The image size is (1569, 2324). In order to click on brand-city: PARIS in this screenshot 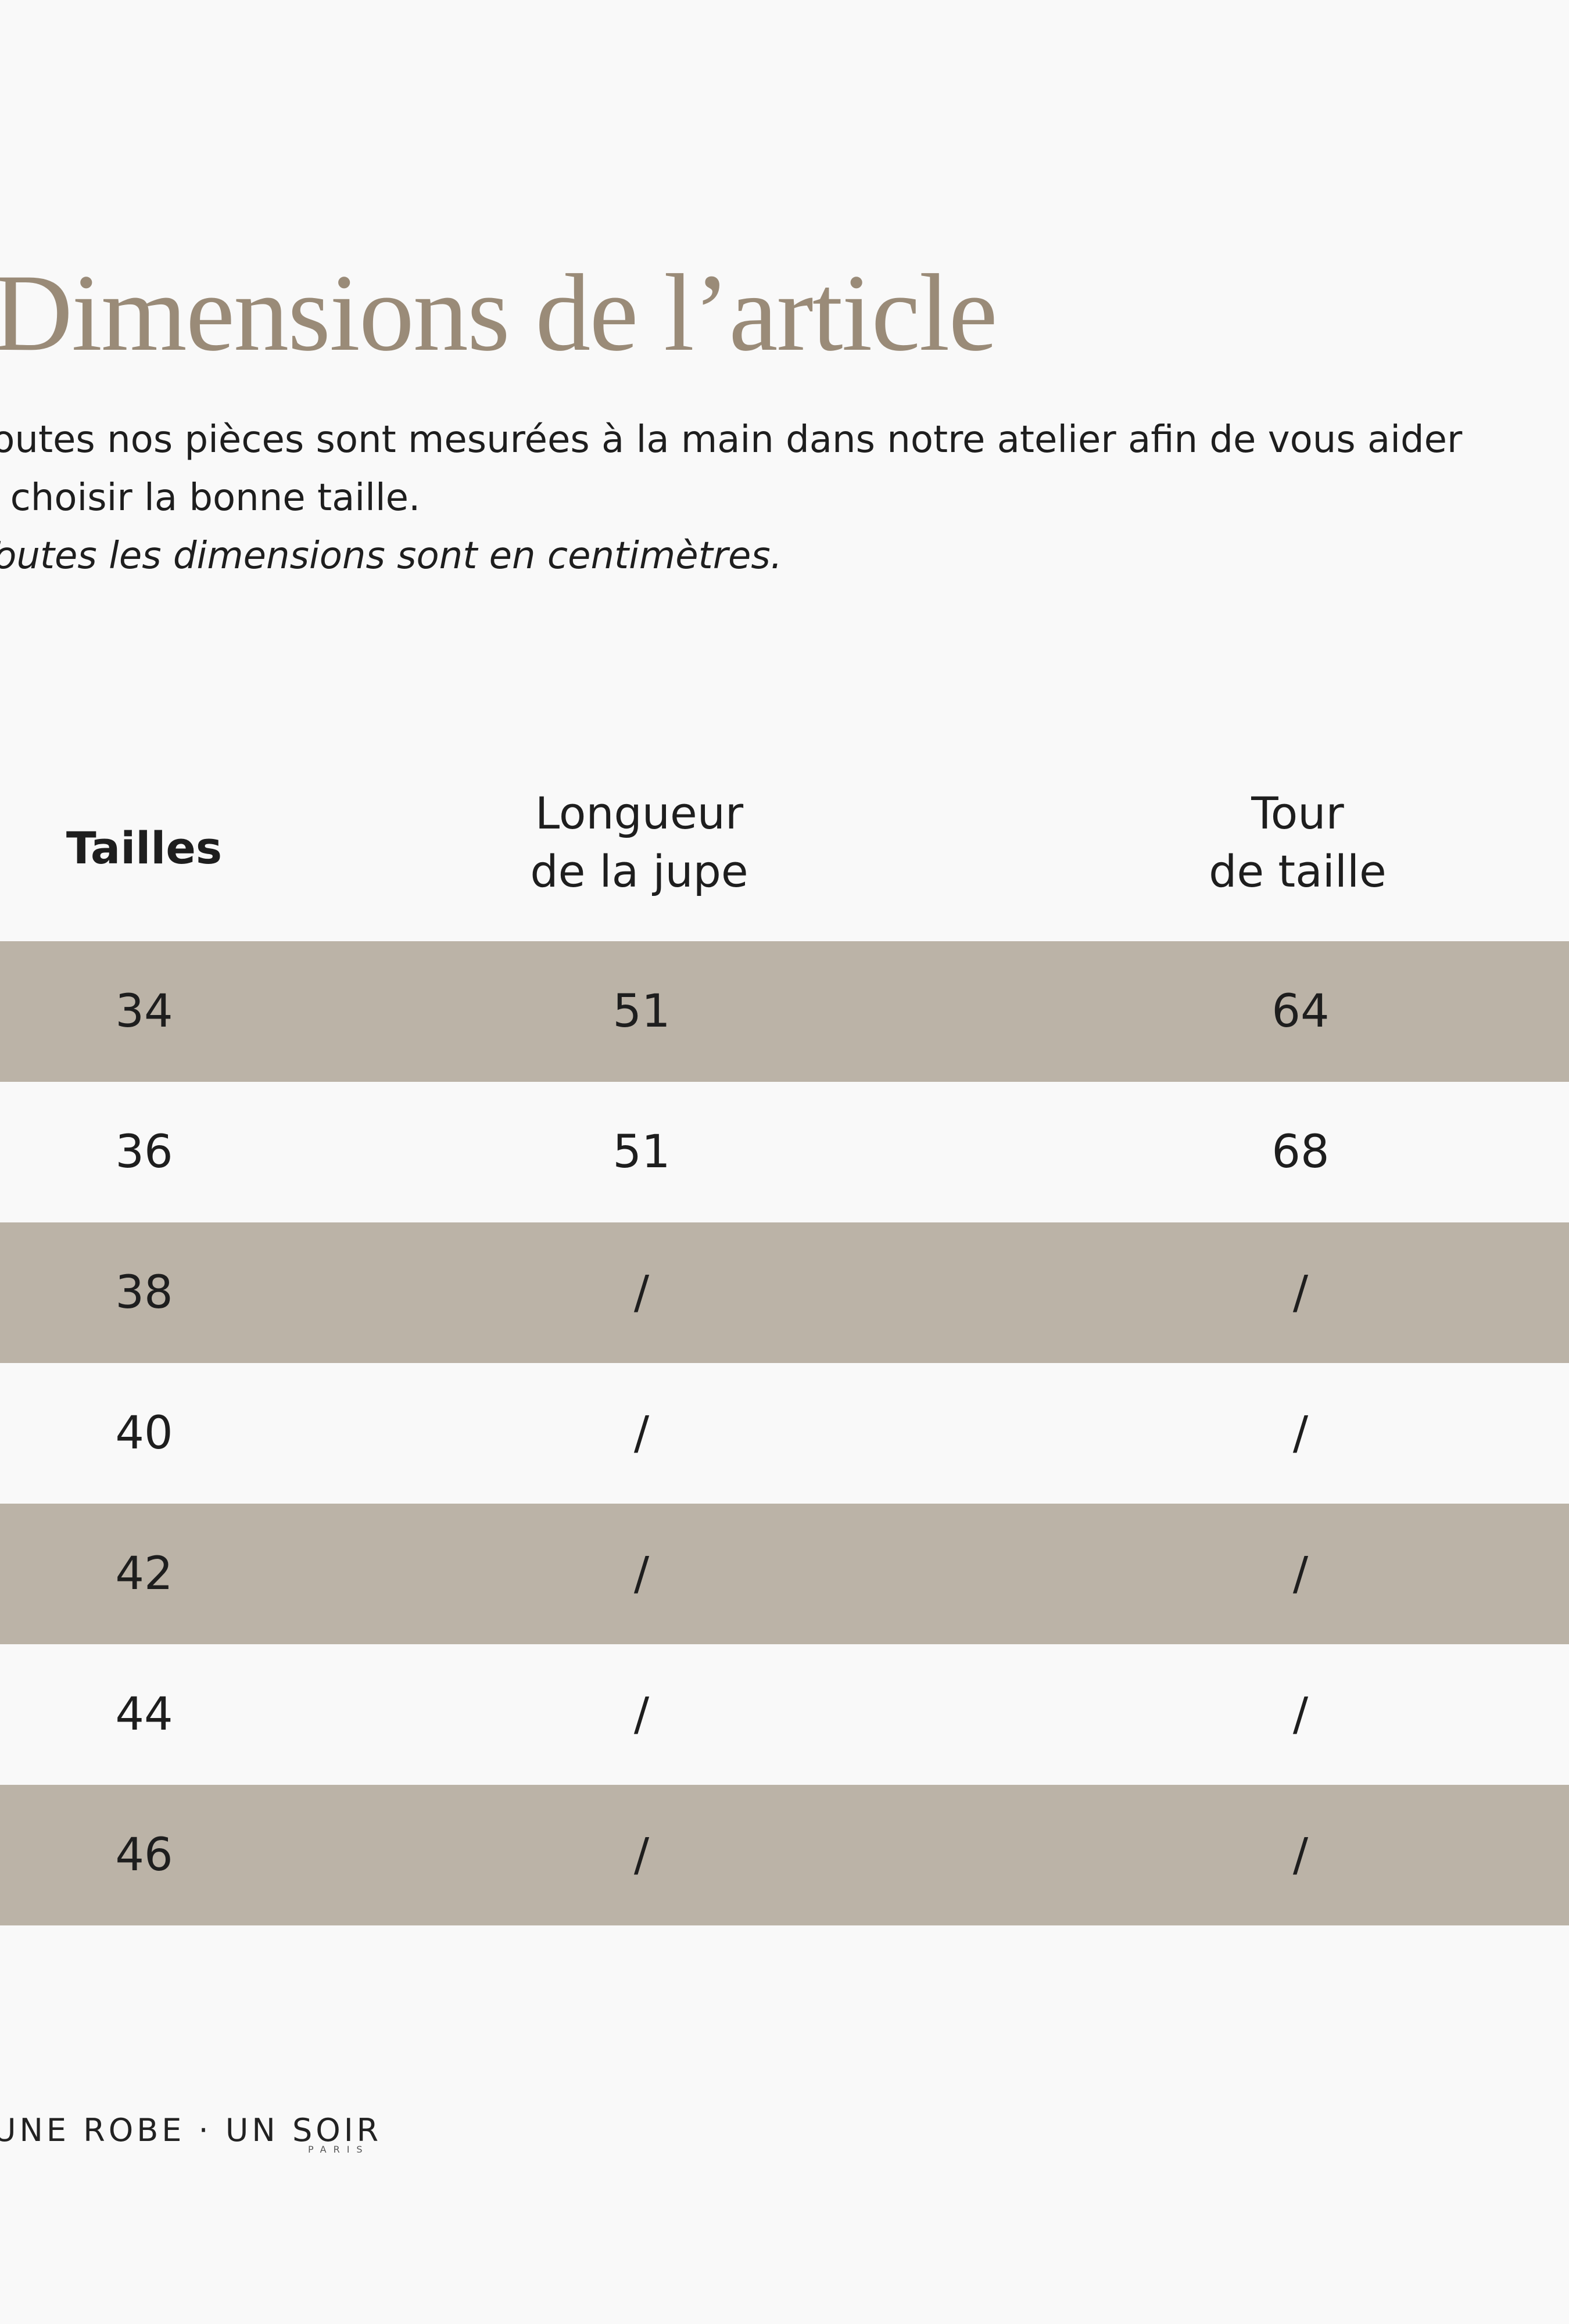, I will do `click(339, 2149)`.